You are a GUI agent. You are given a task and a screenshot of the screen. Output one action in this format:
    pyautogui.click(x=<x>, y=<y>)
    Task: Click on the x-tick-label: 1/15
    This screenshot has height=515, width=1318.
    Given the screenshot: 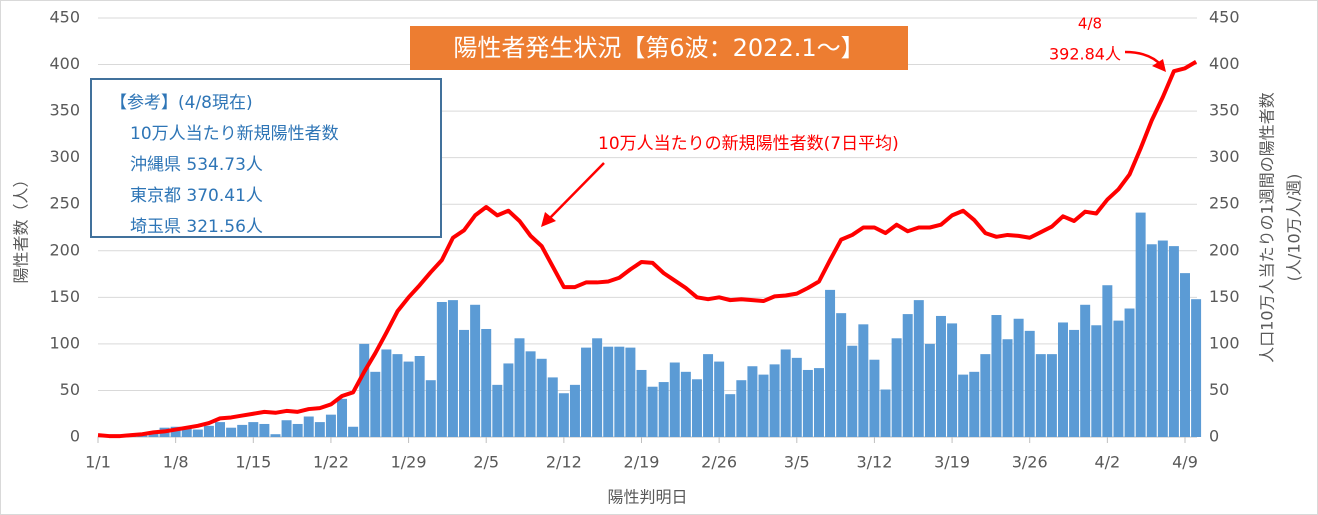 What is the action you would take?
    pyautogui.click(x=253, y=462)
    